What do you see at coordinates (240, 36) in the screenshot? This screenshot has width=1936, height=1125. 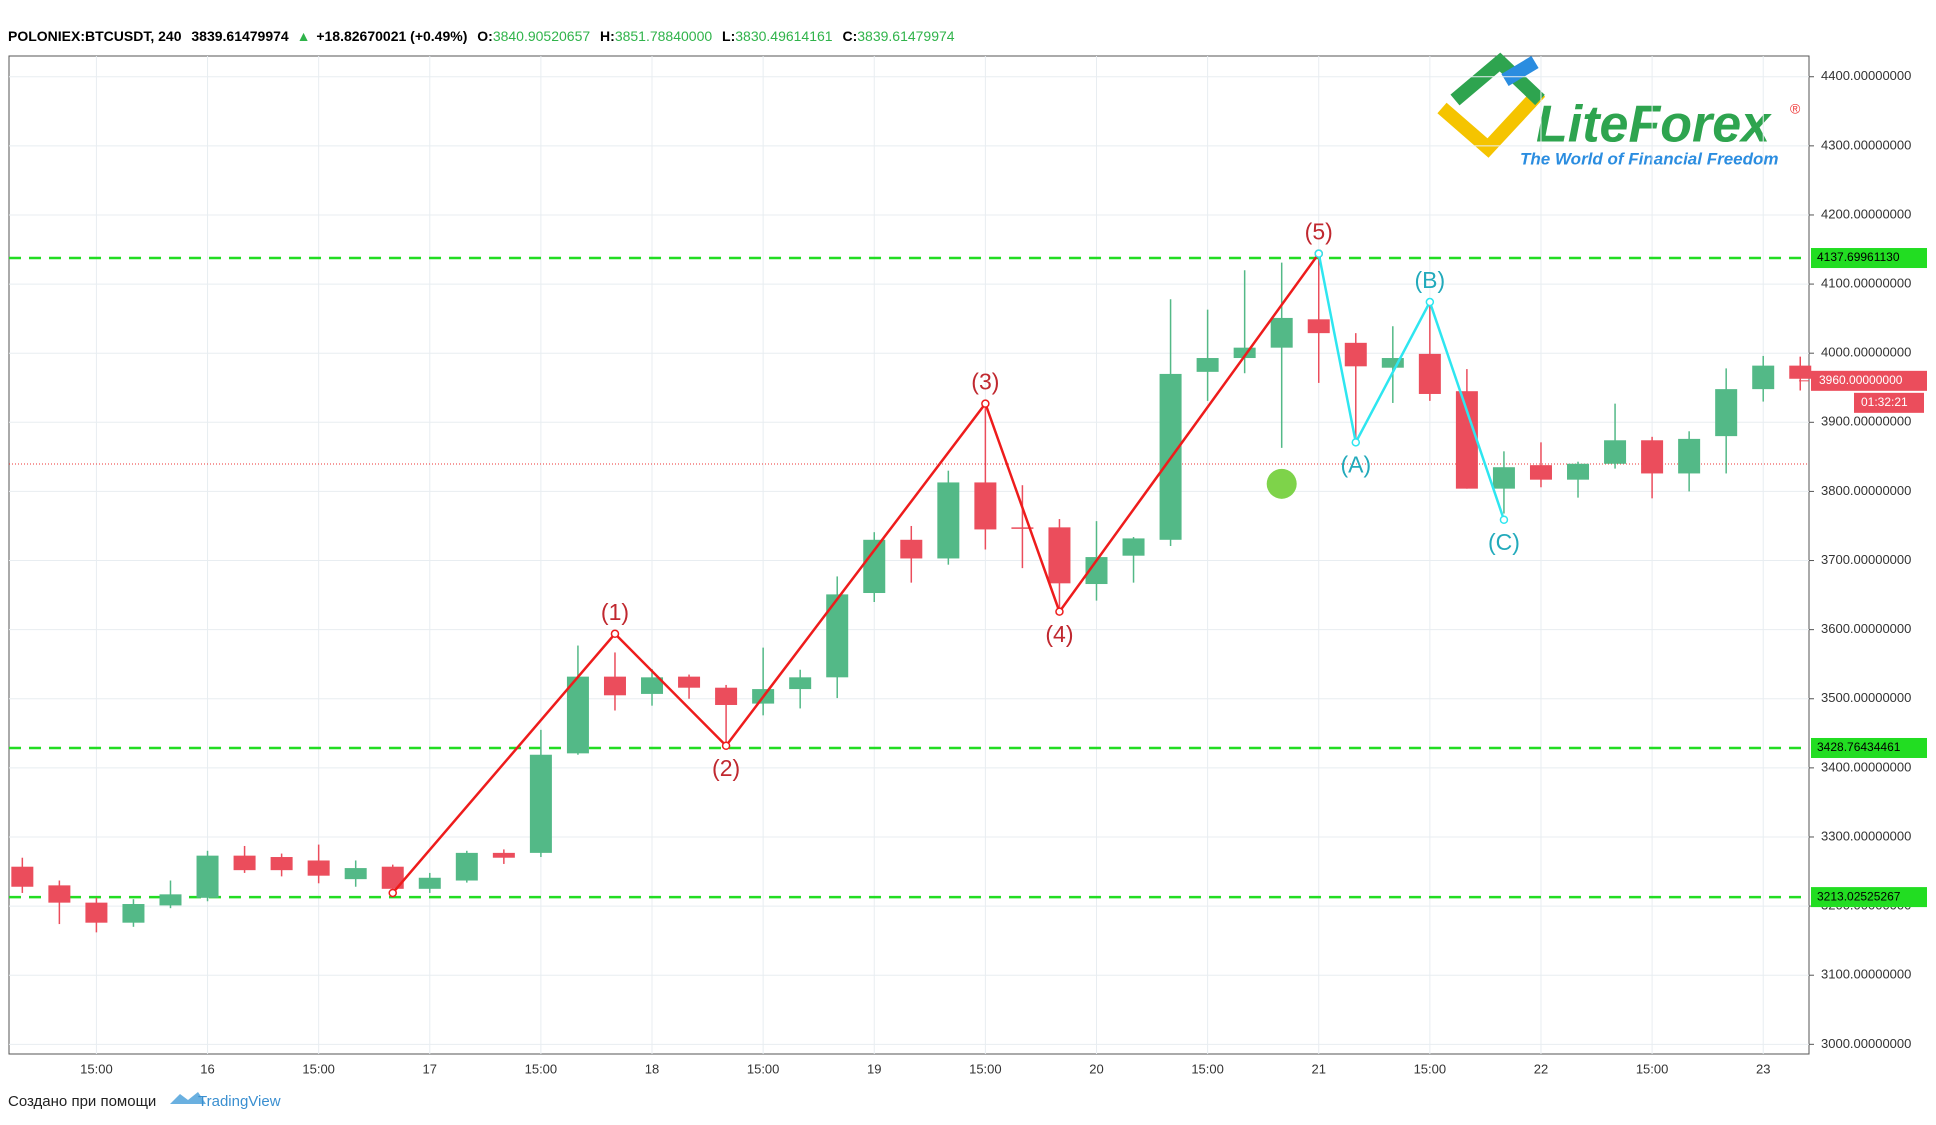 I see `last: 3839.61479974` at bounding box center [240, 36].